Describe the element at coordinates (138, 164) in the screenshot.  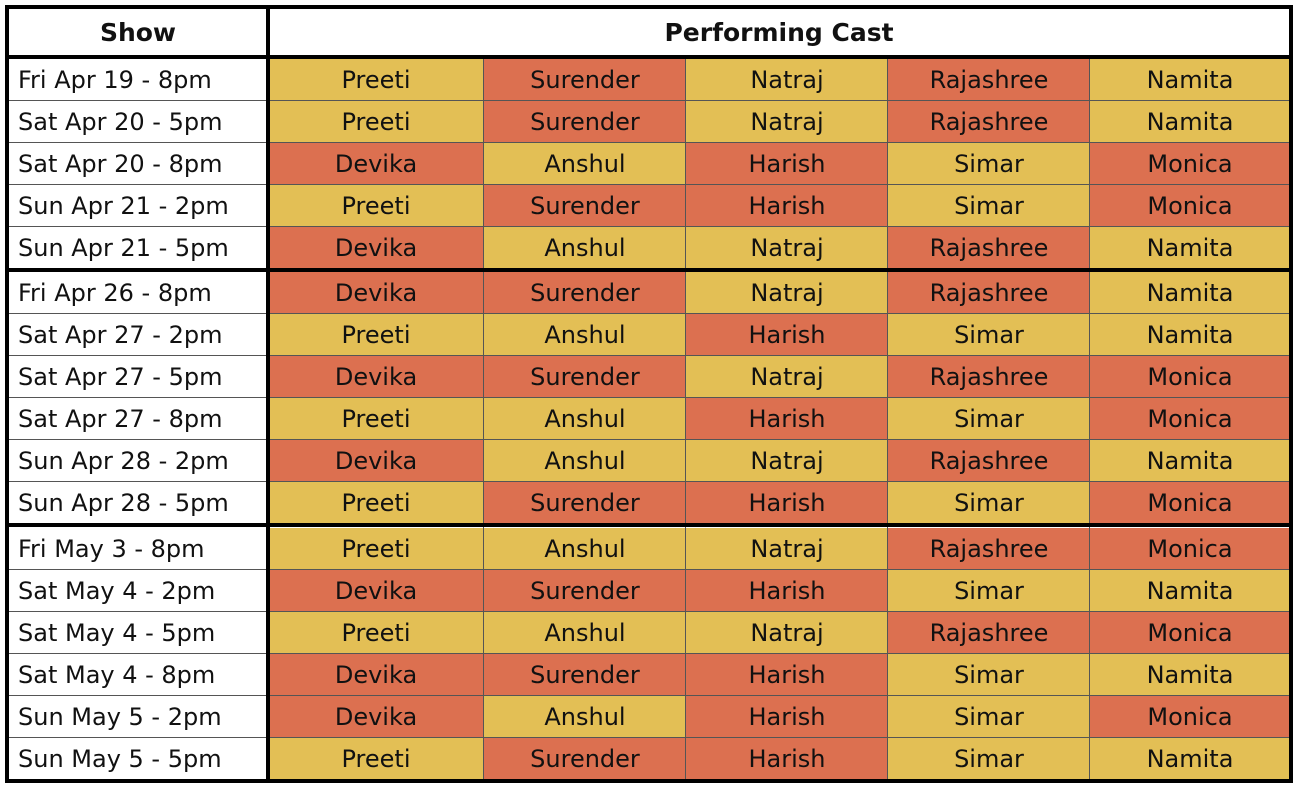
I see `show-cell: Sat Apr 20 - 8pm` at that location.